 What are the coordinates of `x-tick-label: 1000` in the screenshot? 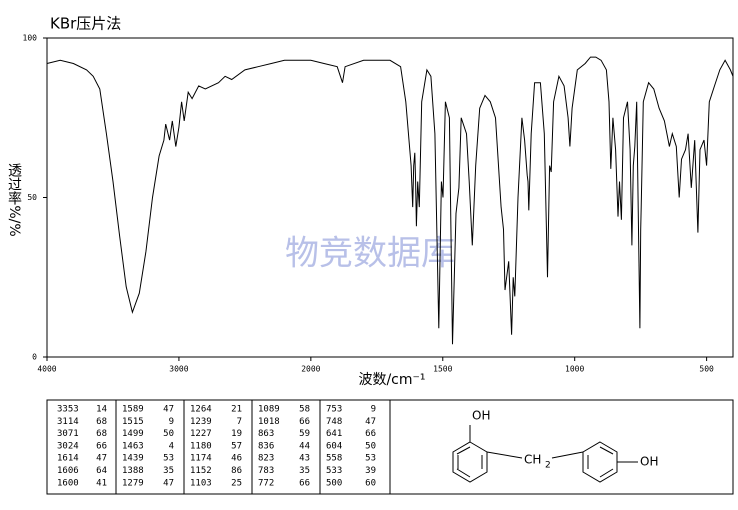 It's located at (574, 369).